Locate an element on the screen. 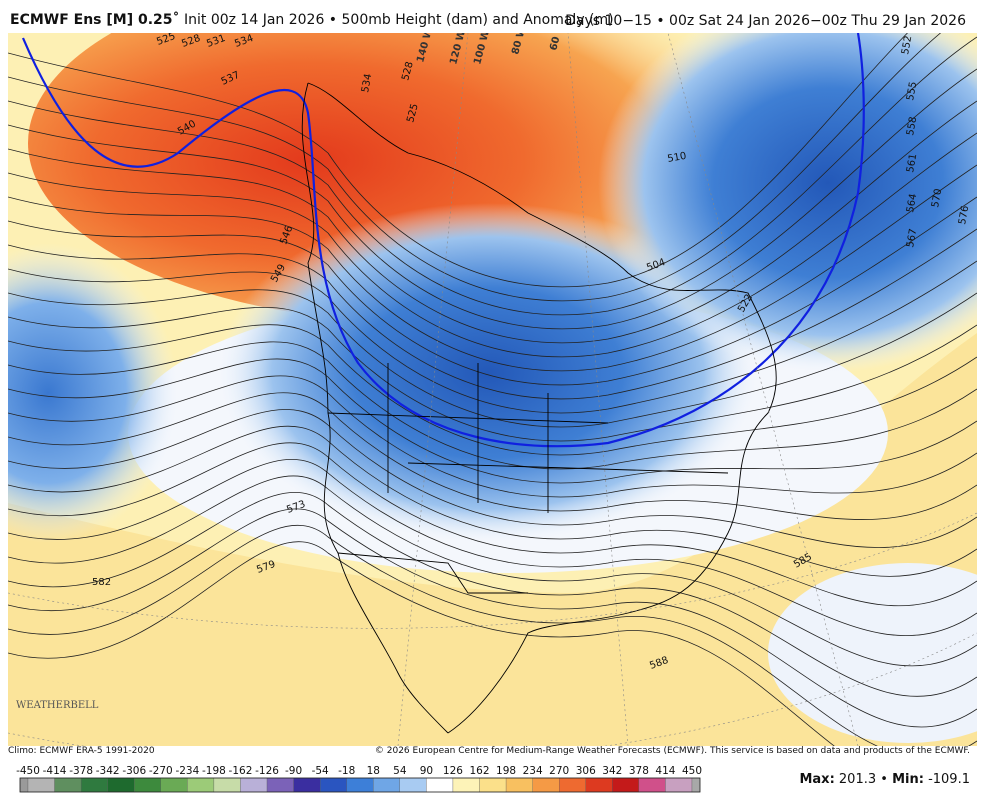 The width and height of the screenshot is (984, 808). title: ECMWF Ens [M] 0.25˚ is located at coordinates (95, 20).